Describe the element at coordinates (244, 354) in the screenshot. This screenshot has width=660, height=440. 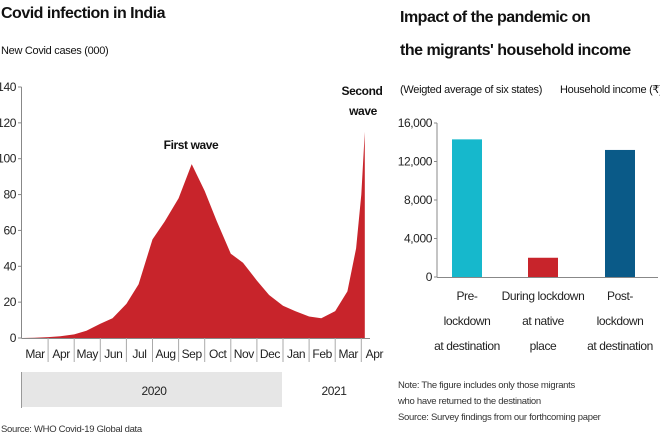
I see `x-tick-label: Nov` at that location.